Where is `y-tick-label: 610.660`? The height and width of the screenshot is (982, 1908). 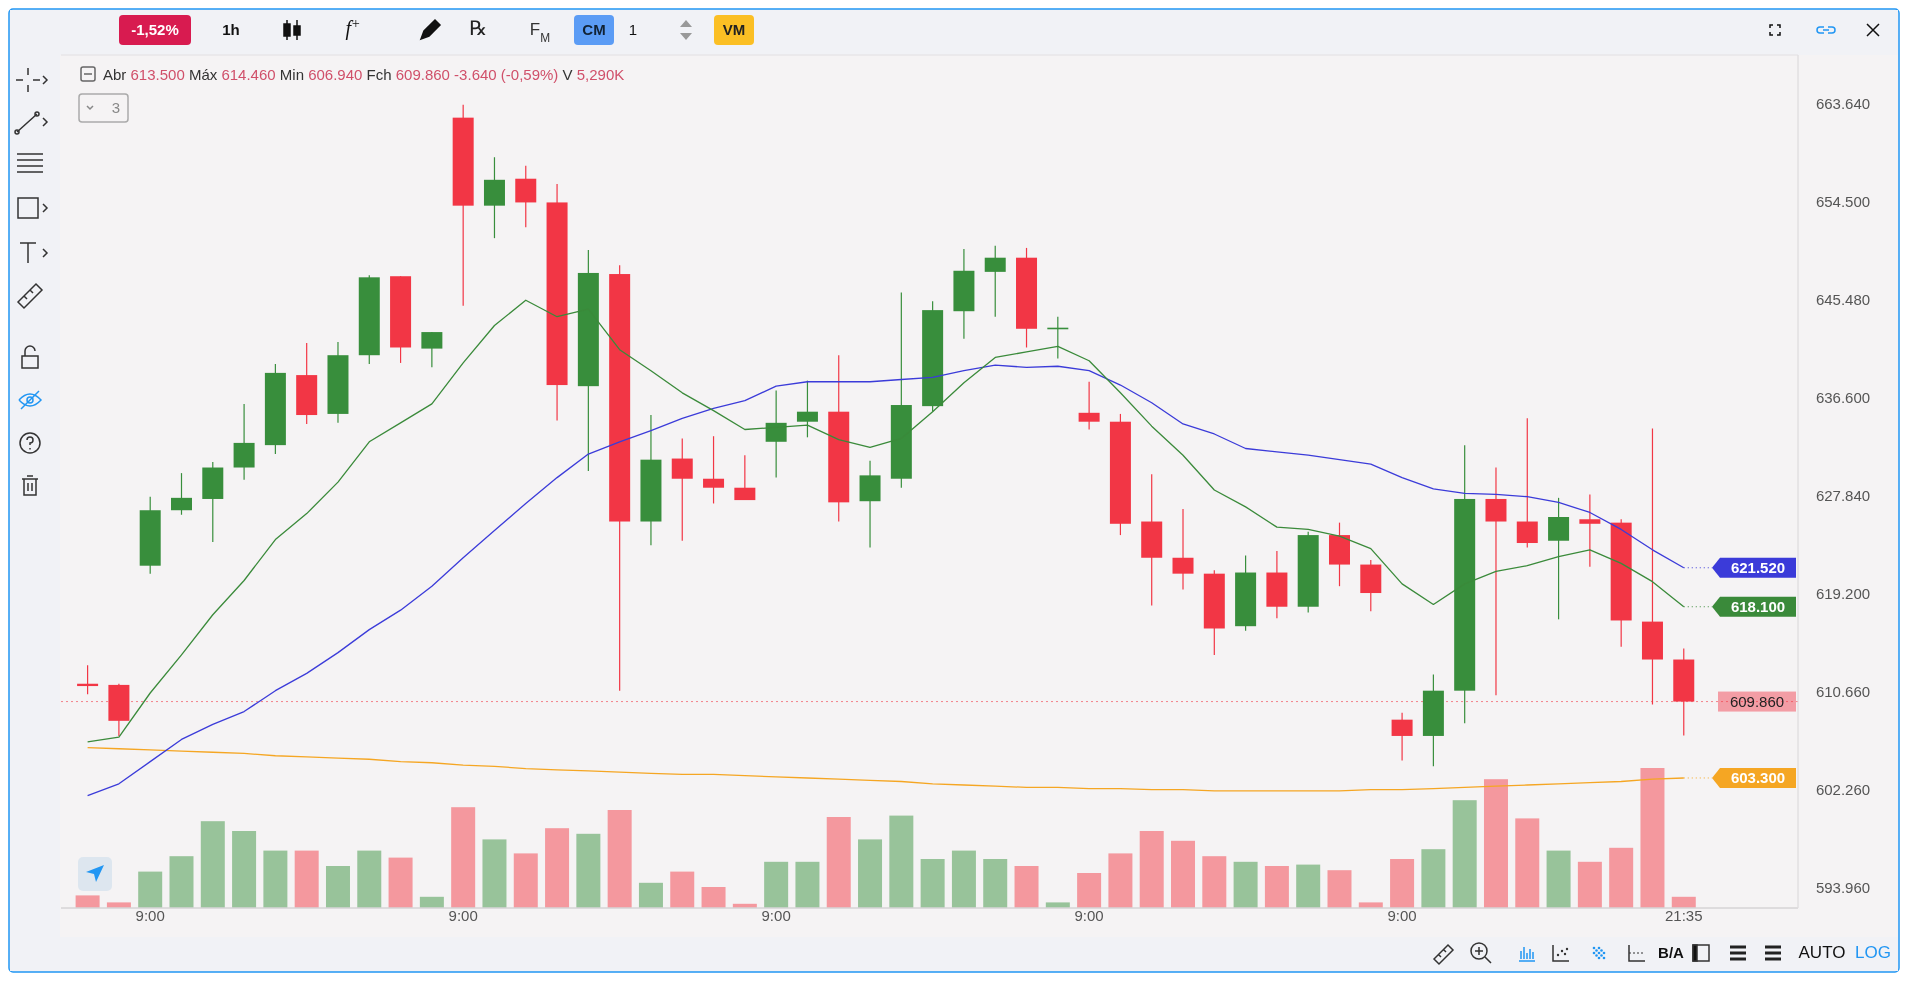
y-tick-label: 610.660 is located at coordinates (1843, 692).